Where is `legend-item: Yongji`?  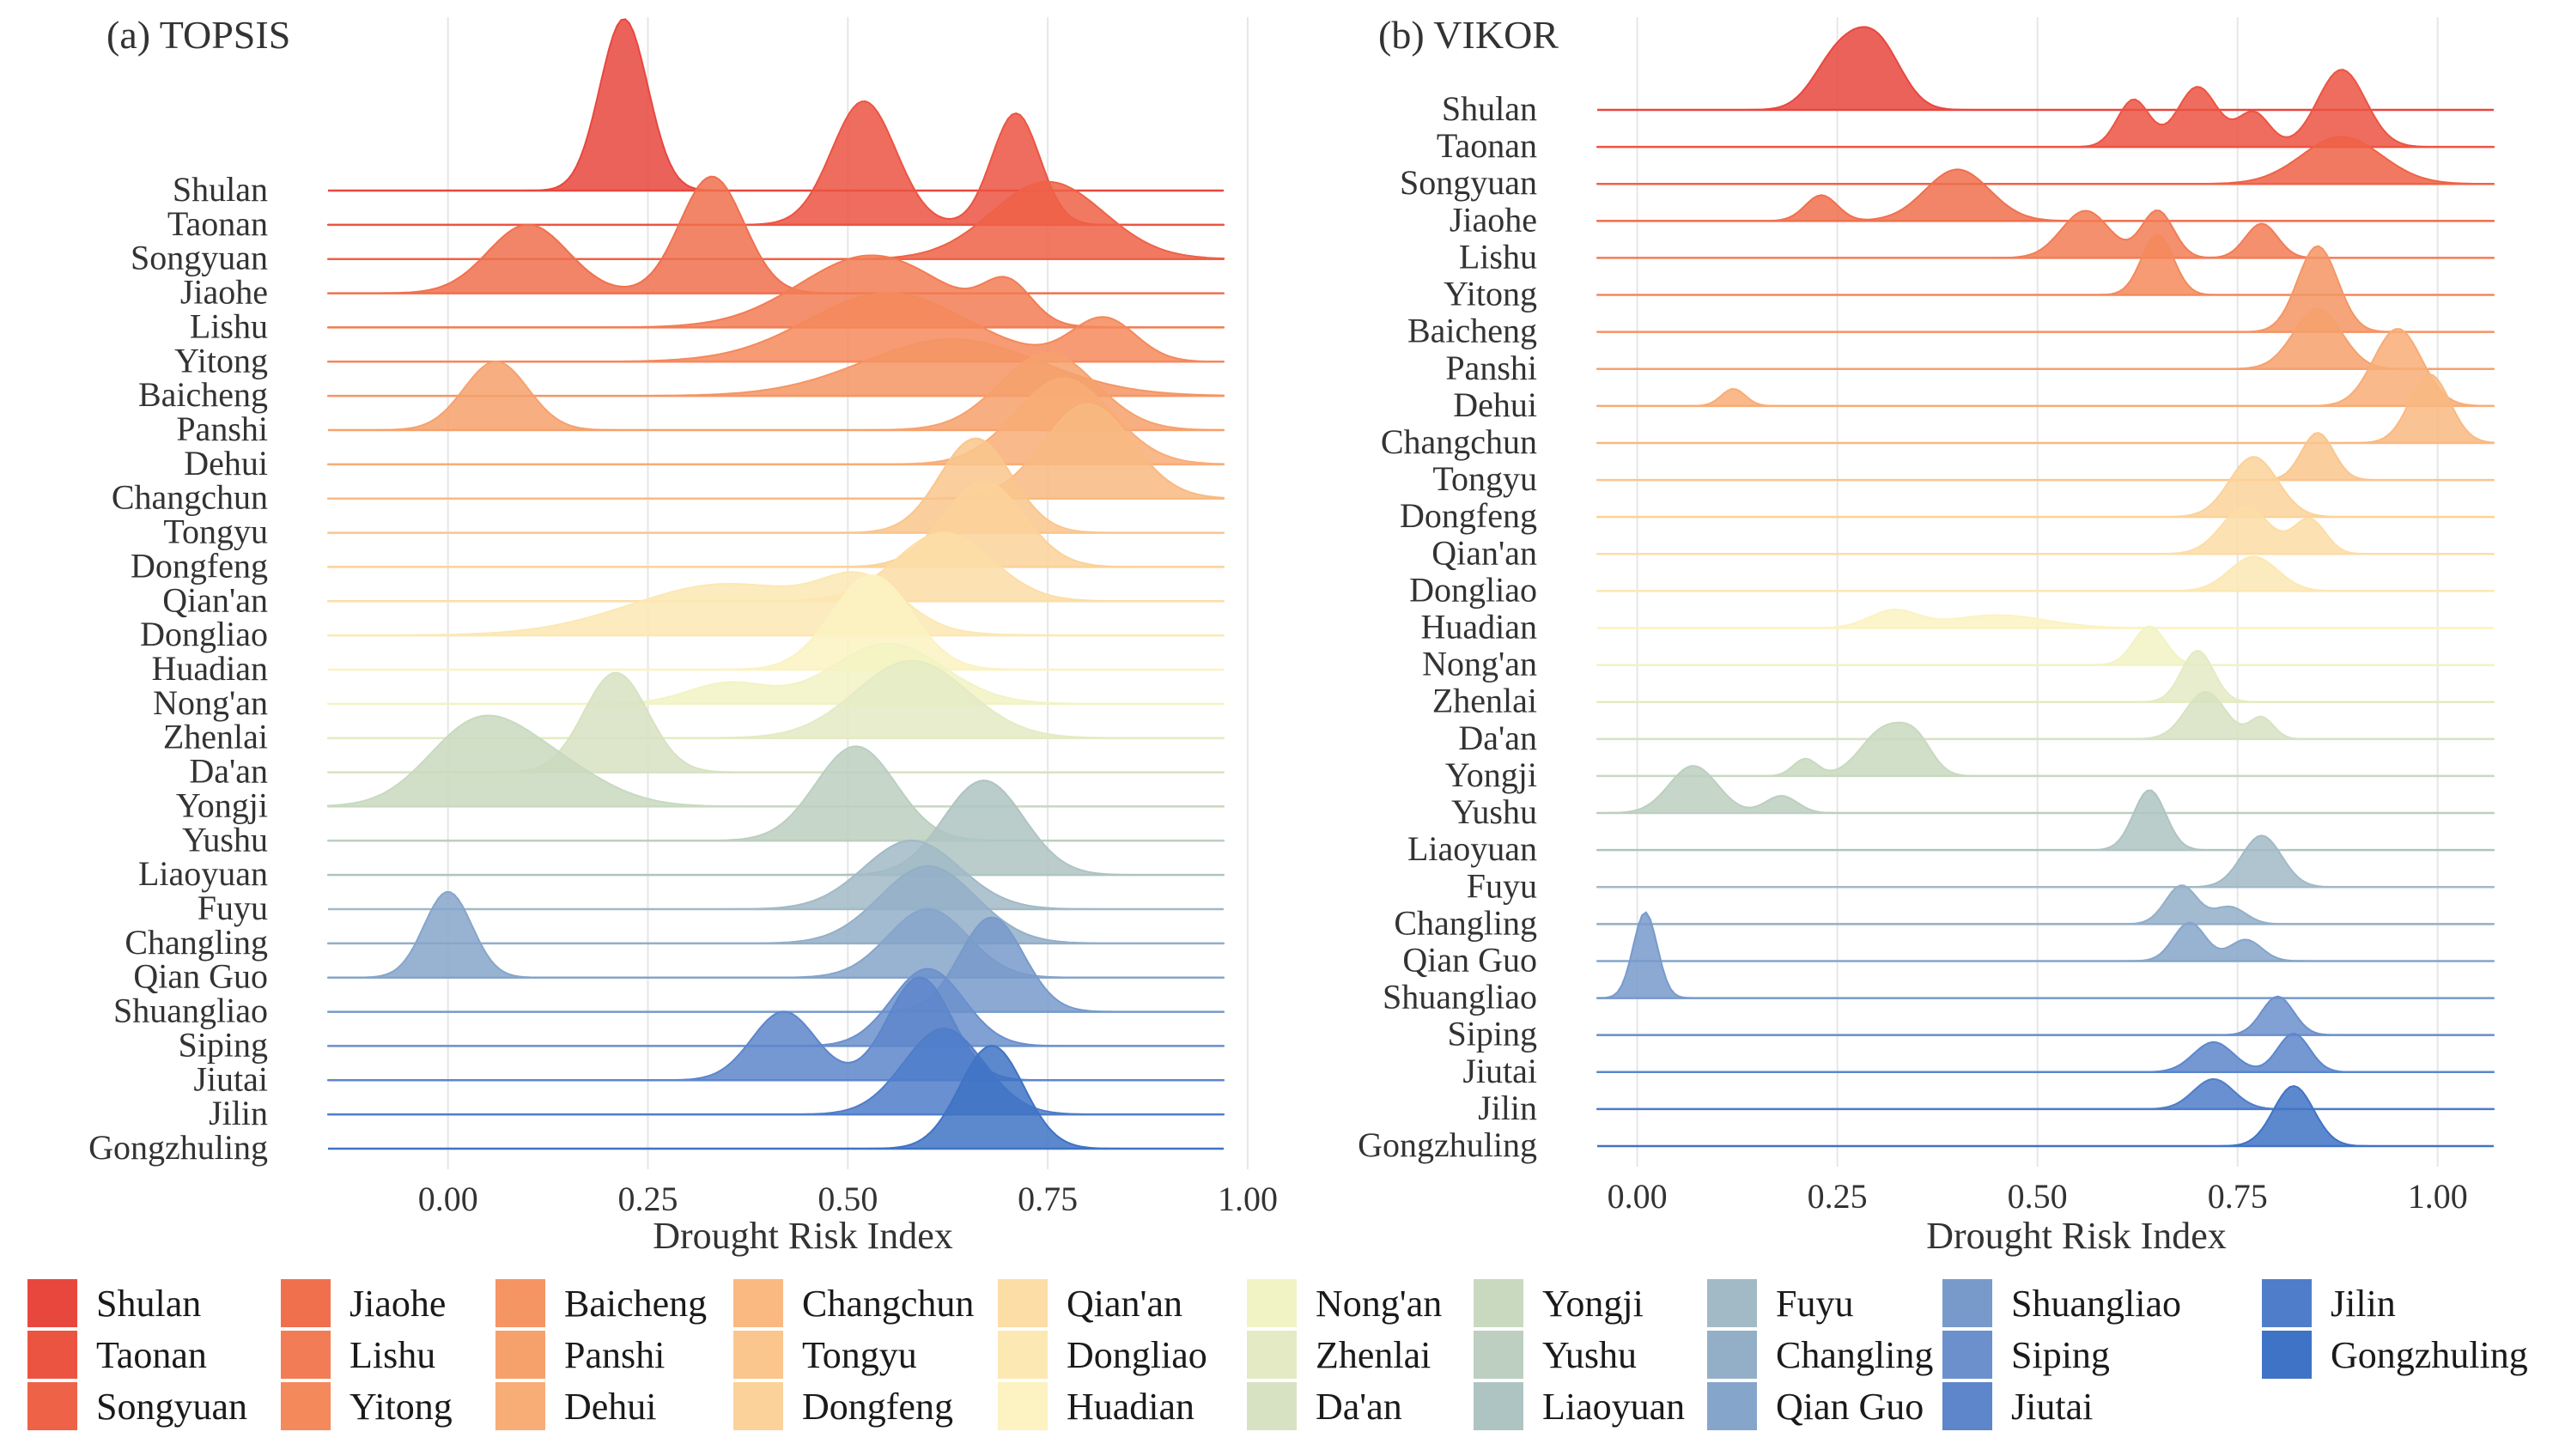 legend-item: Yongji is located at coordinates (1559, 1303).